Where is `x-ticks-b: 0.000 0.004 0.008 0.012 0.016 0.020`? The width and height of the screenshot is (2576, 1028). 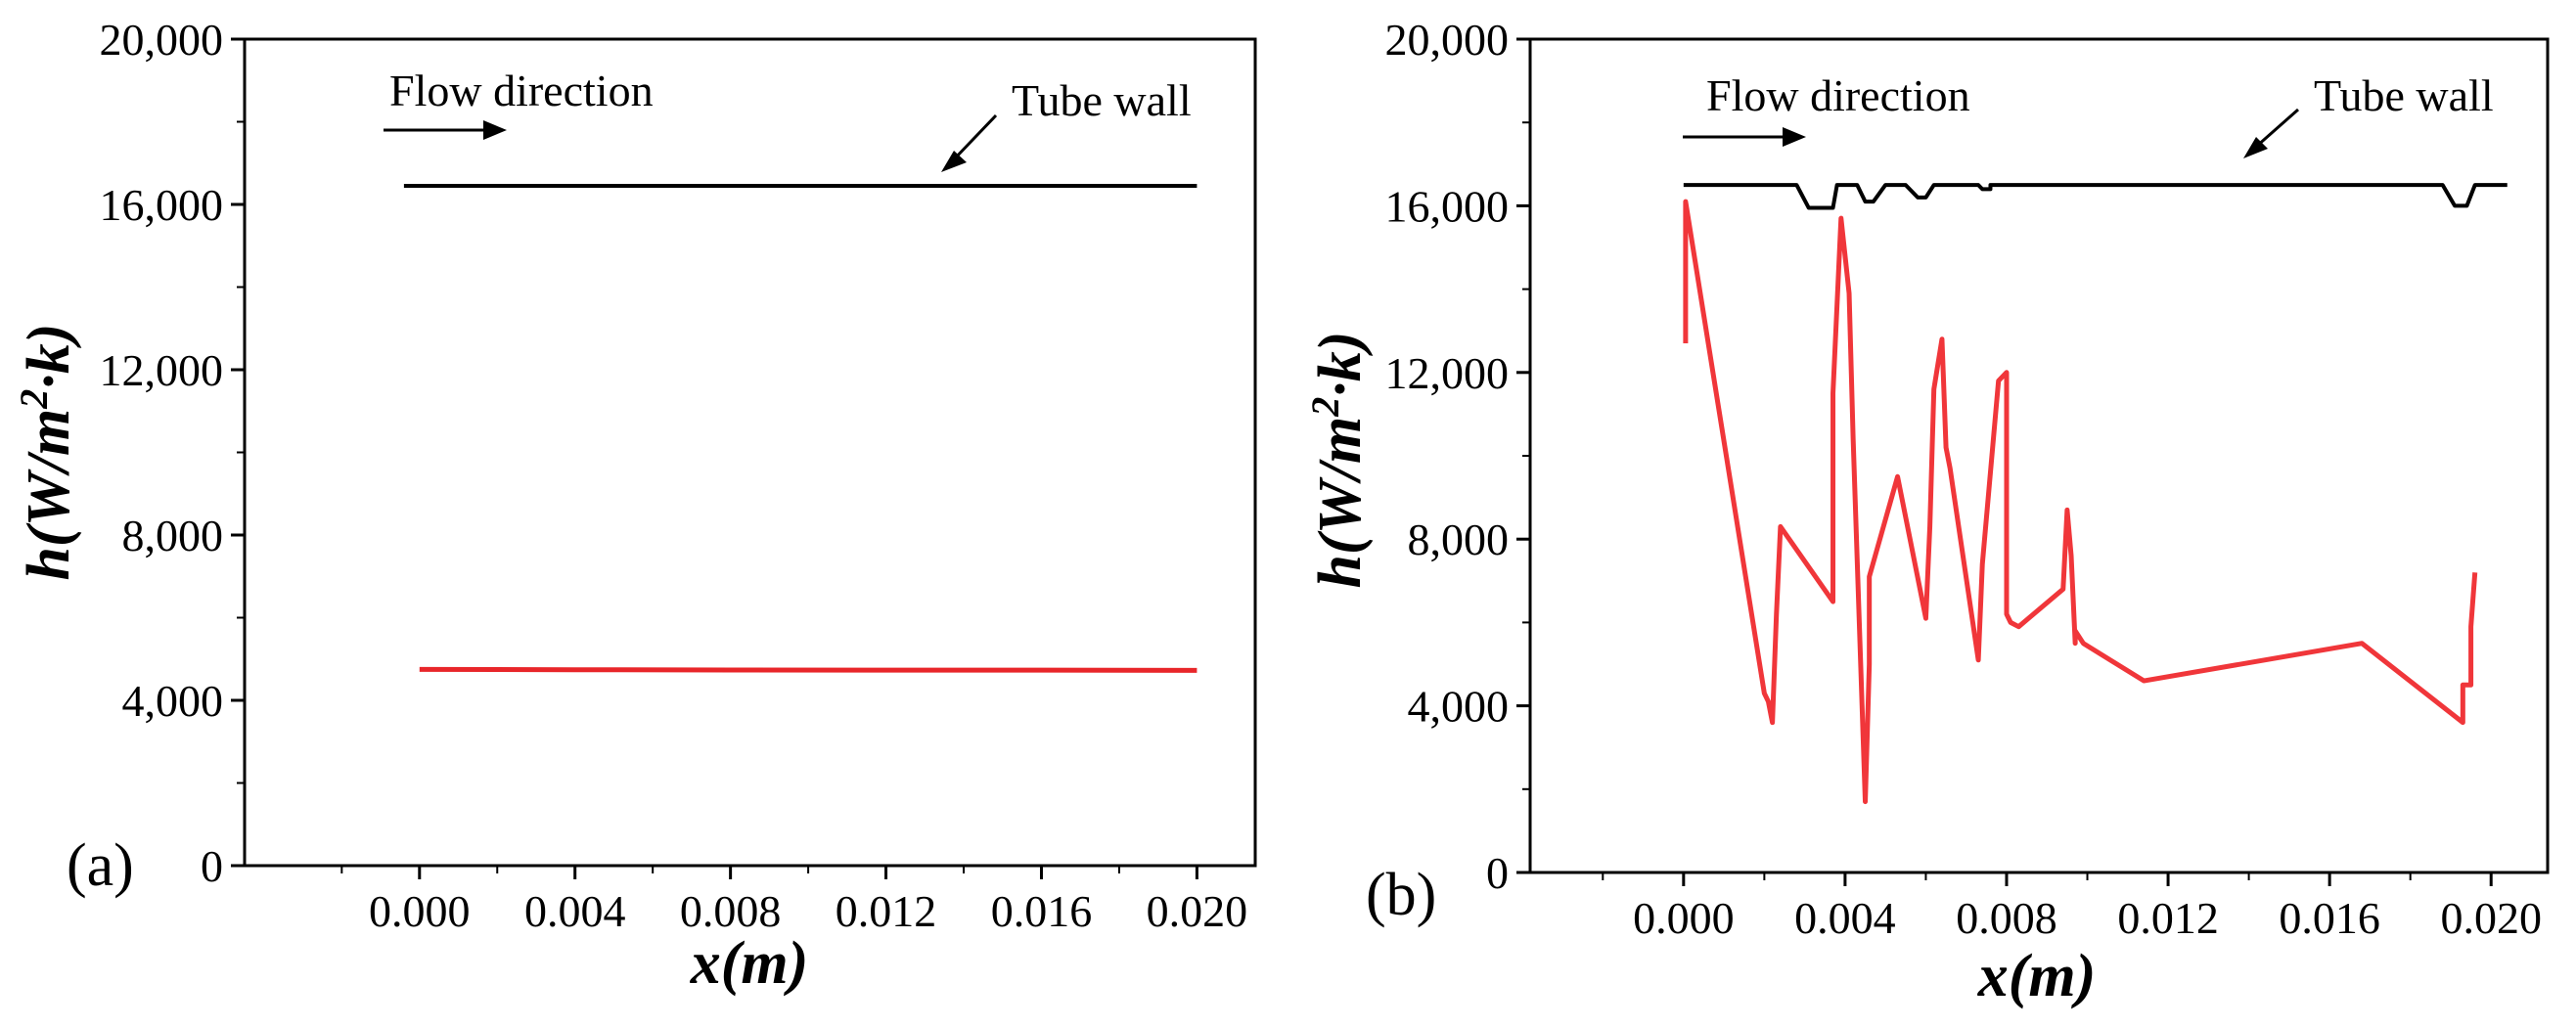 x-ticks-b: 0.000 0.004 0.008 0.012 0.016 0.020 is located at coordinates (2072, 907).